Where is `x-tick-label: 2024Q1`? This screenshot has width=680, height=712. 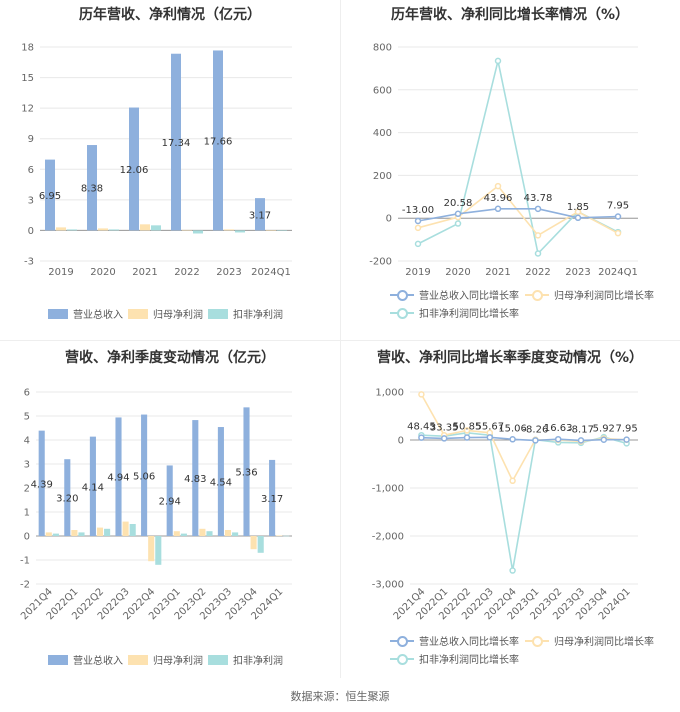
x-tick-label: 2024Q1 is located at coordinates (271, 272).